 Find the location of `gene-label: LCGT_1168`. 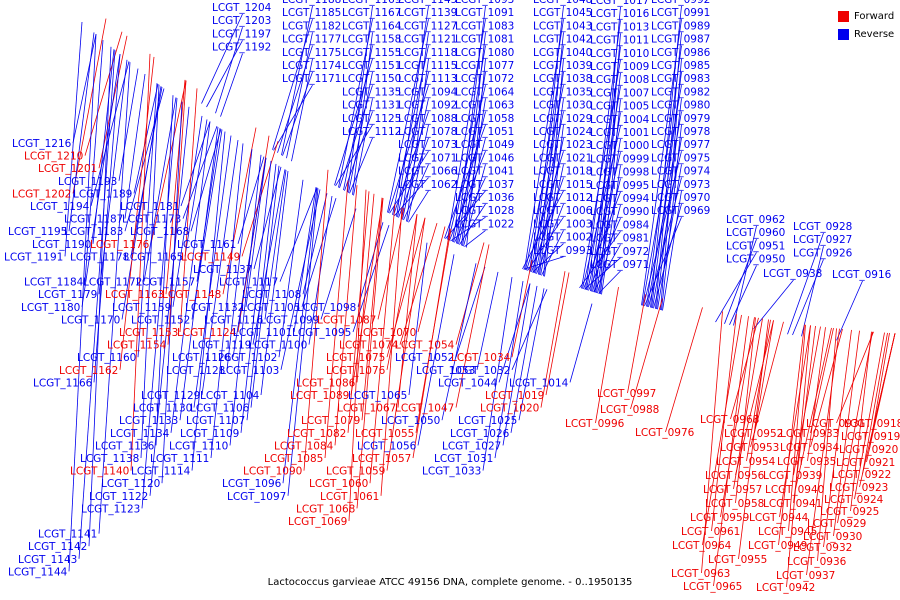

gene-label: LCGT_1168 is located at coordinates (159, 232).